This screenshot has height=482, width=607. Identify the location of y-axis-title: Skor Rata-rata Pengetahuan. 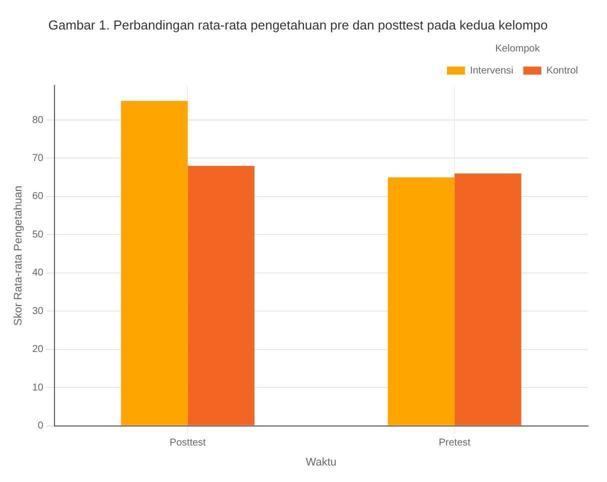
(18, 256).